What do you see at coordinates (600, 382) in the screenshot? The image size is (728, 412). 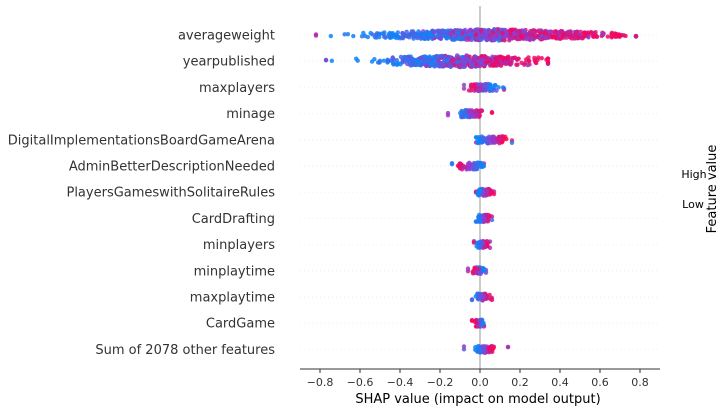 I see `x-tick-label: 0.6` at bounding box center [600, 382].